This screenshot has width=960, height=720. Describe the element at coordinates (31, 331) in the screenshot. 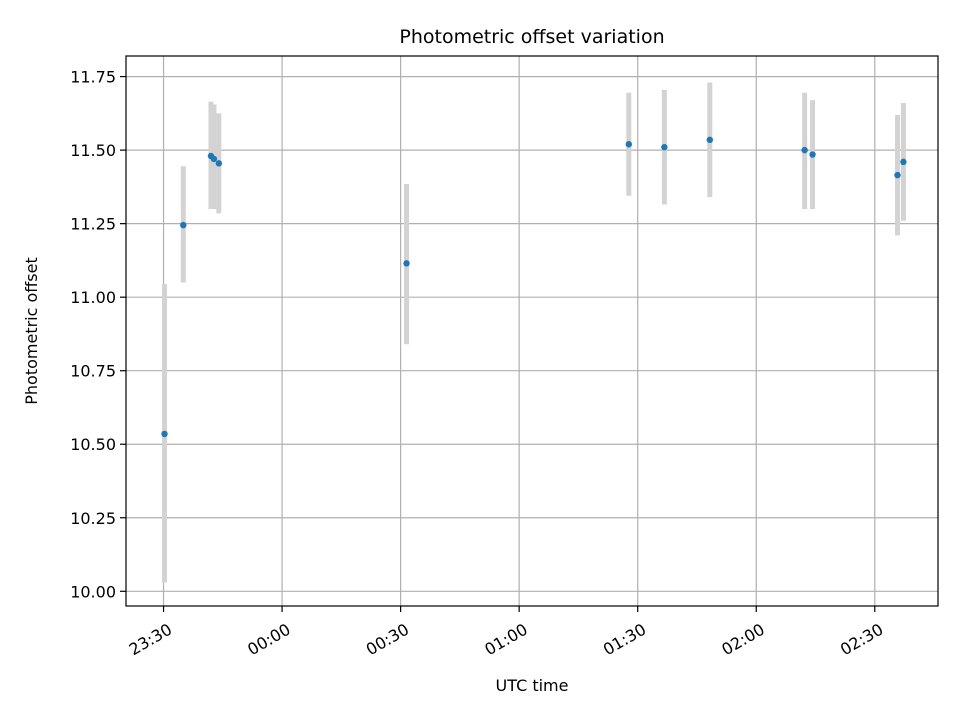

I see `y-axis-title: Photometric offset` at that location.